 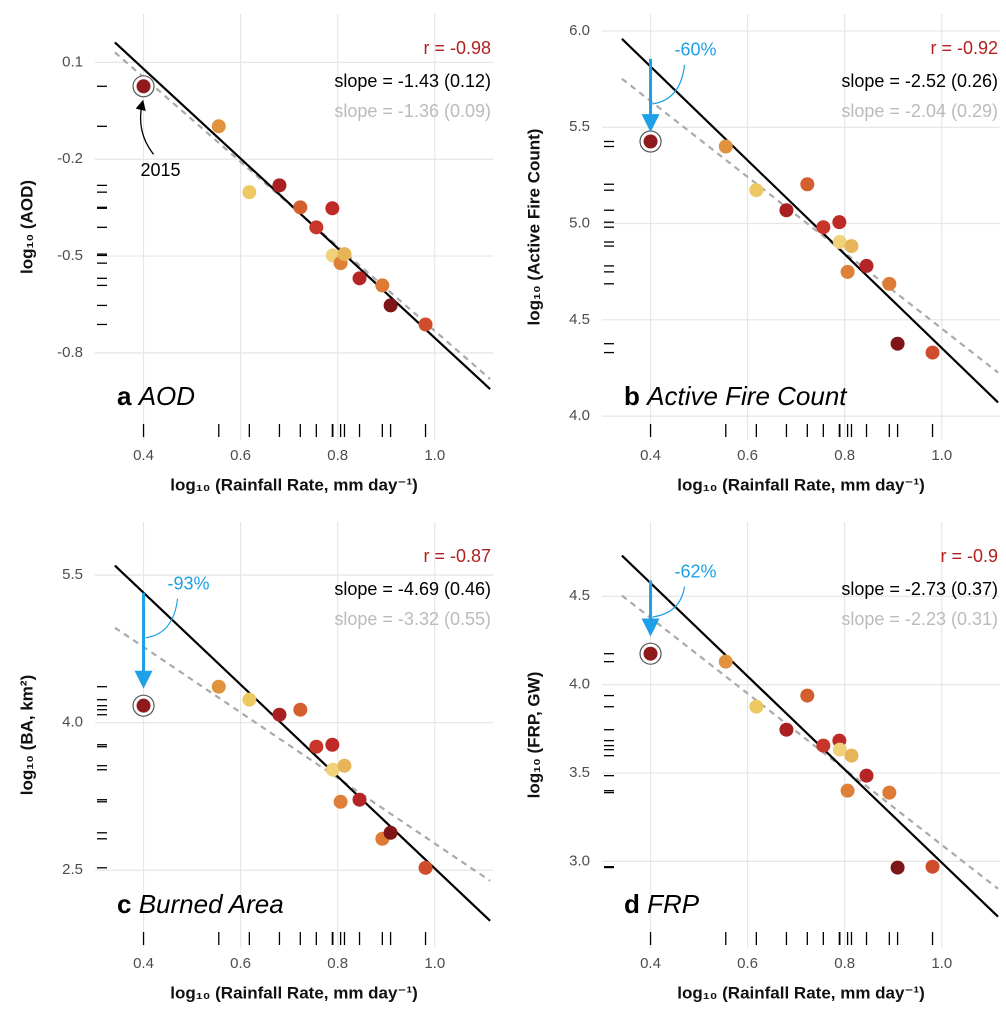 What do you see at coordinates (579, 223) in the screenshot?
I see `y-tick-label: 5.0` at bounding box center [579, 223].